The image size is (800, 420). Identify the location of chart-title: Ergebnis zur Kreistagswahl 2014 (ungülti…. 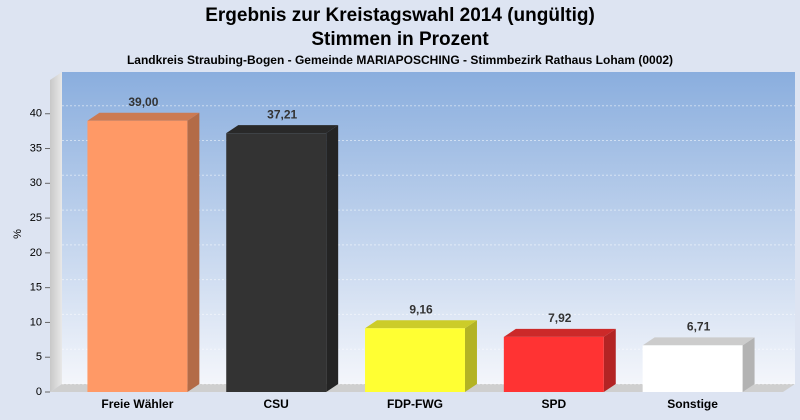
(400, 15).